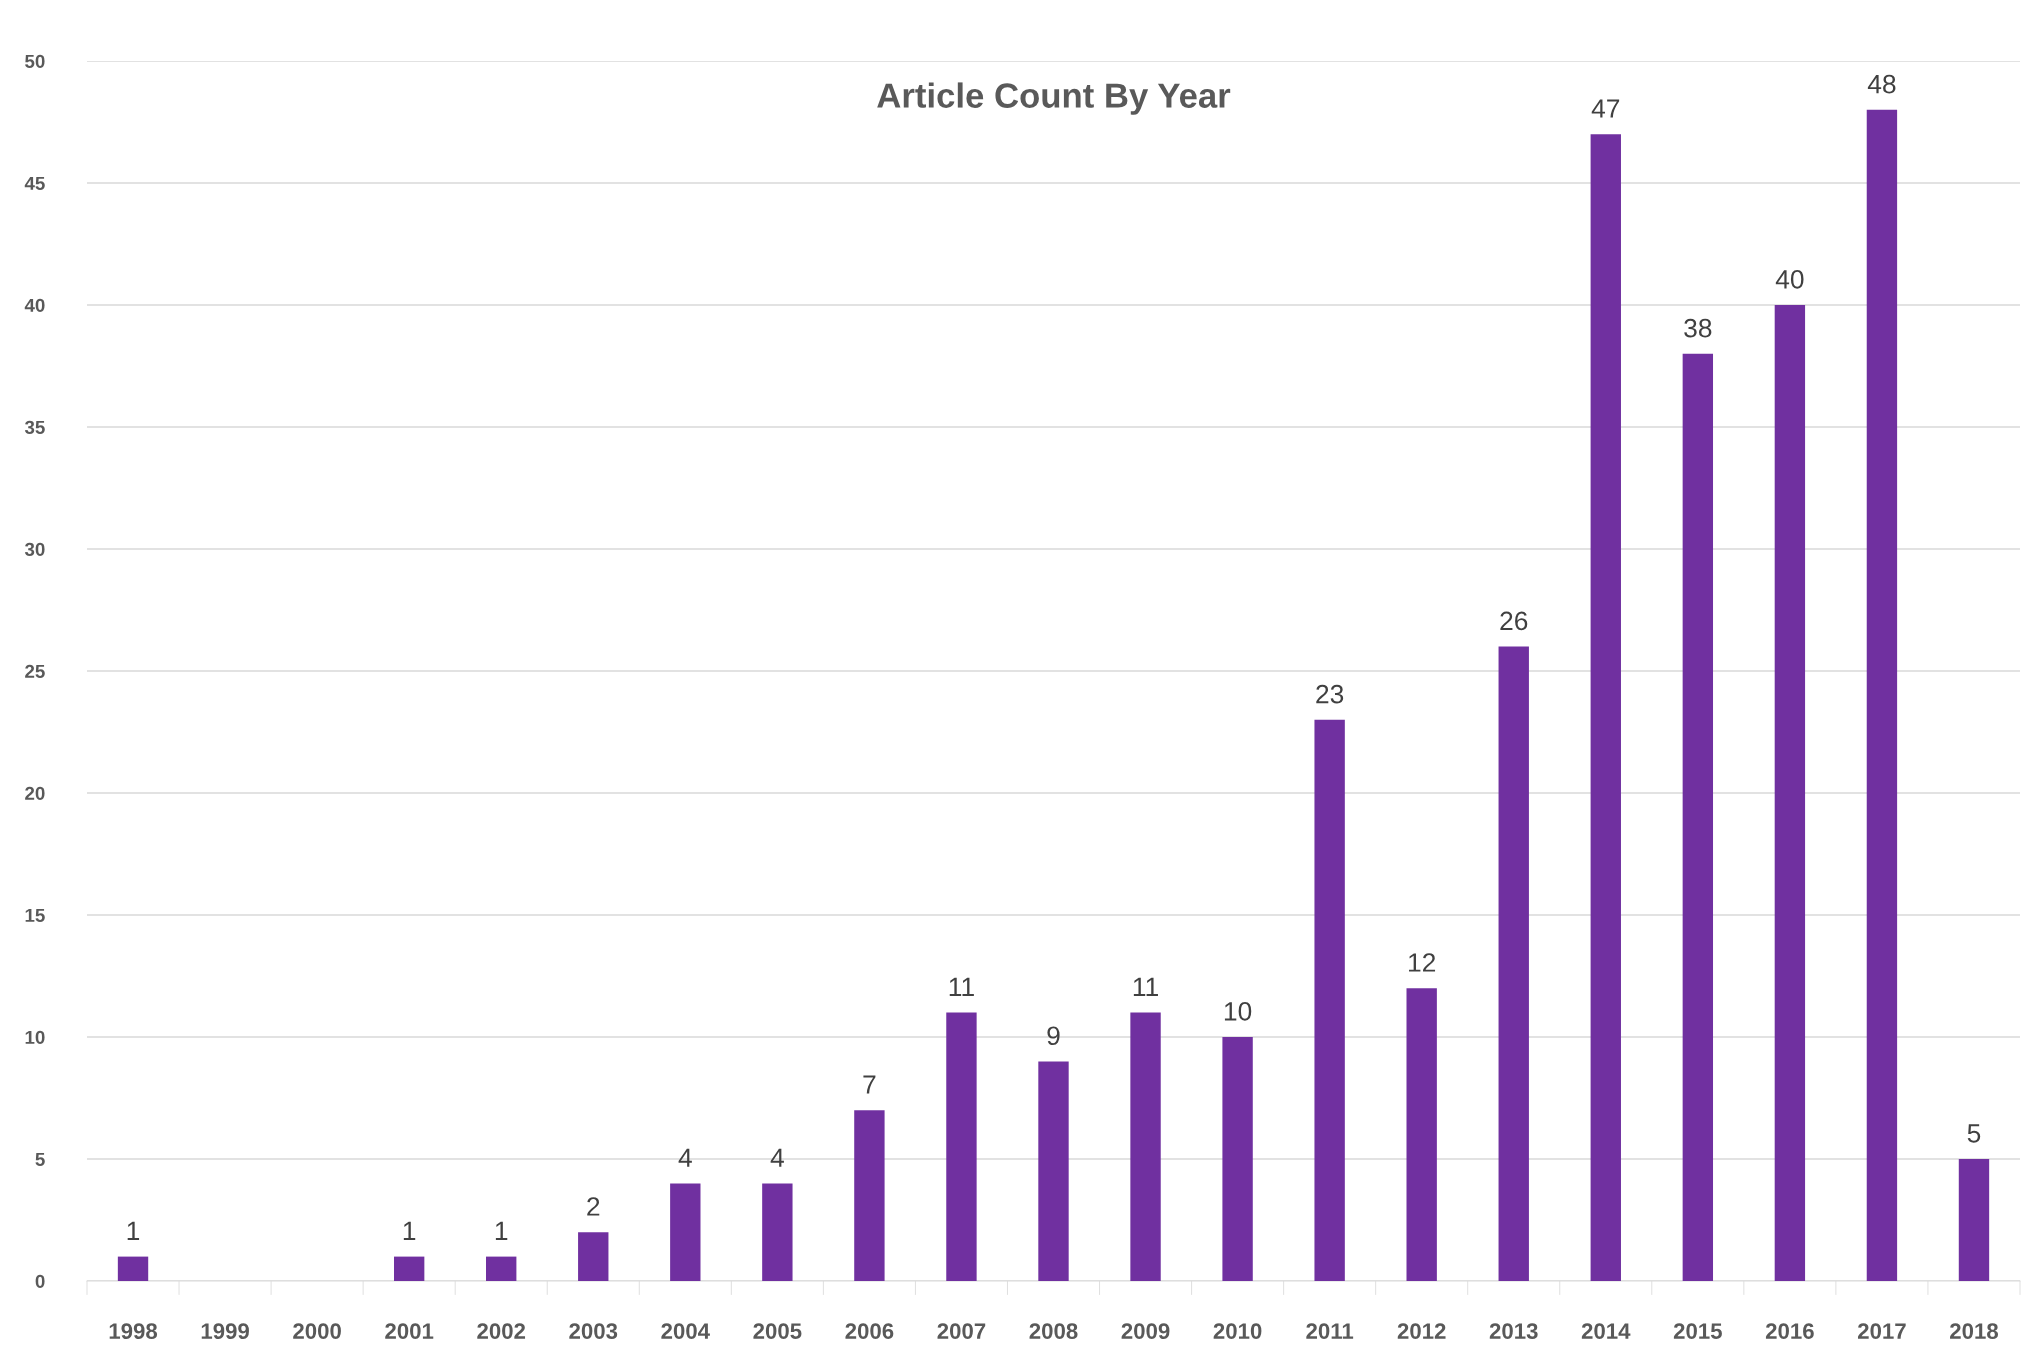  I want to click on x-tick-label: 2012, so click(1421, 1331).